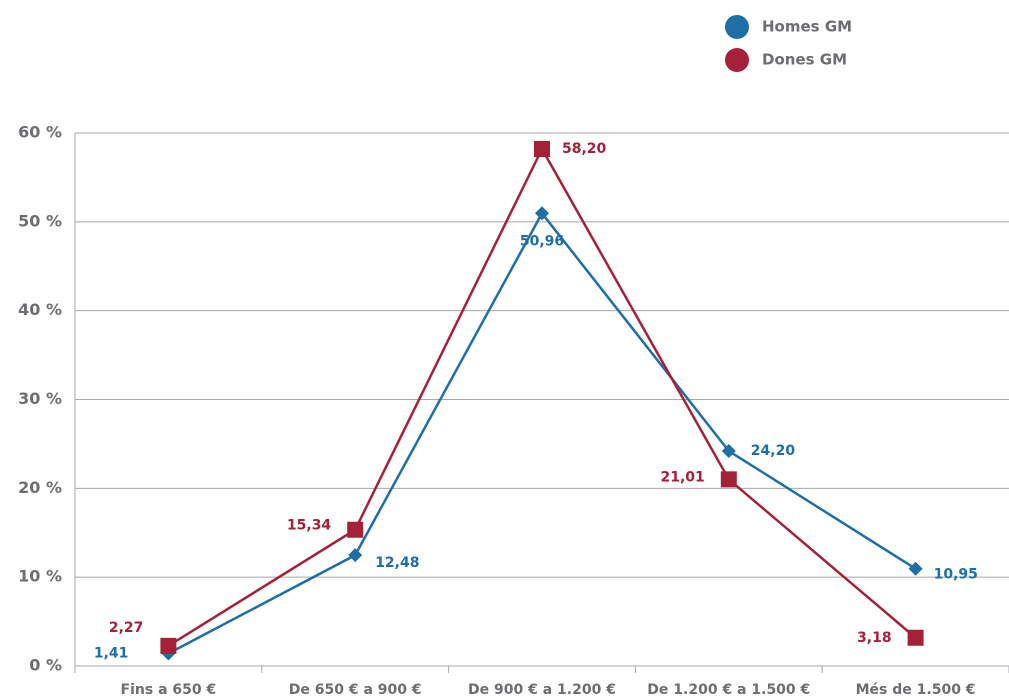 This screenshot has height=700, width=1009. What do you see at coordinates (126, 628) in the screenshot?
I see `data-label: 2,27` at bounding box center [126, 628].